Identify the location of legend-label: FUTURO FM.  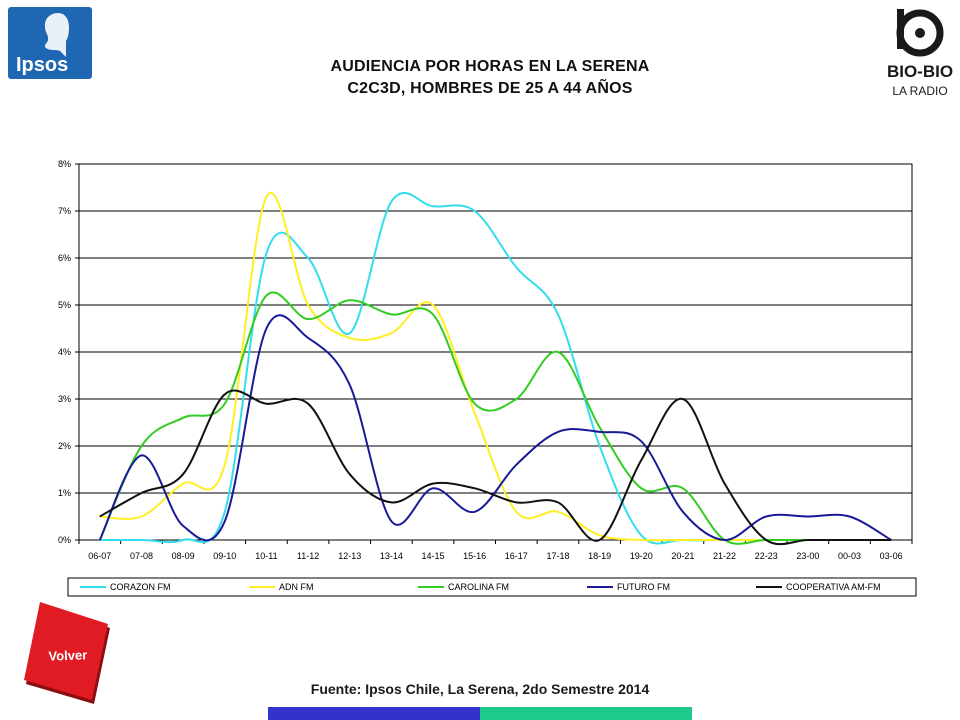
(643, 587).